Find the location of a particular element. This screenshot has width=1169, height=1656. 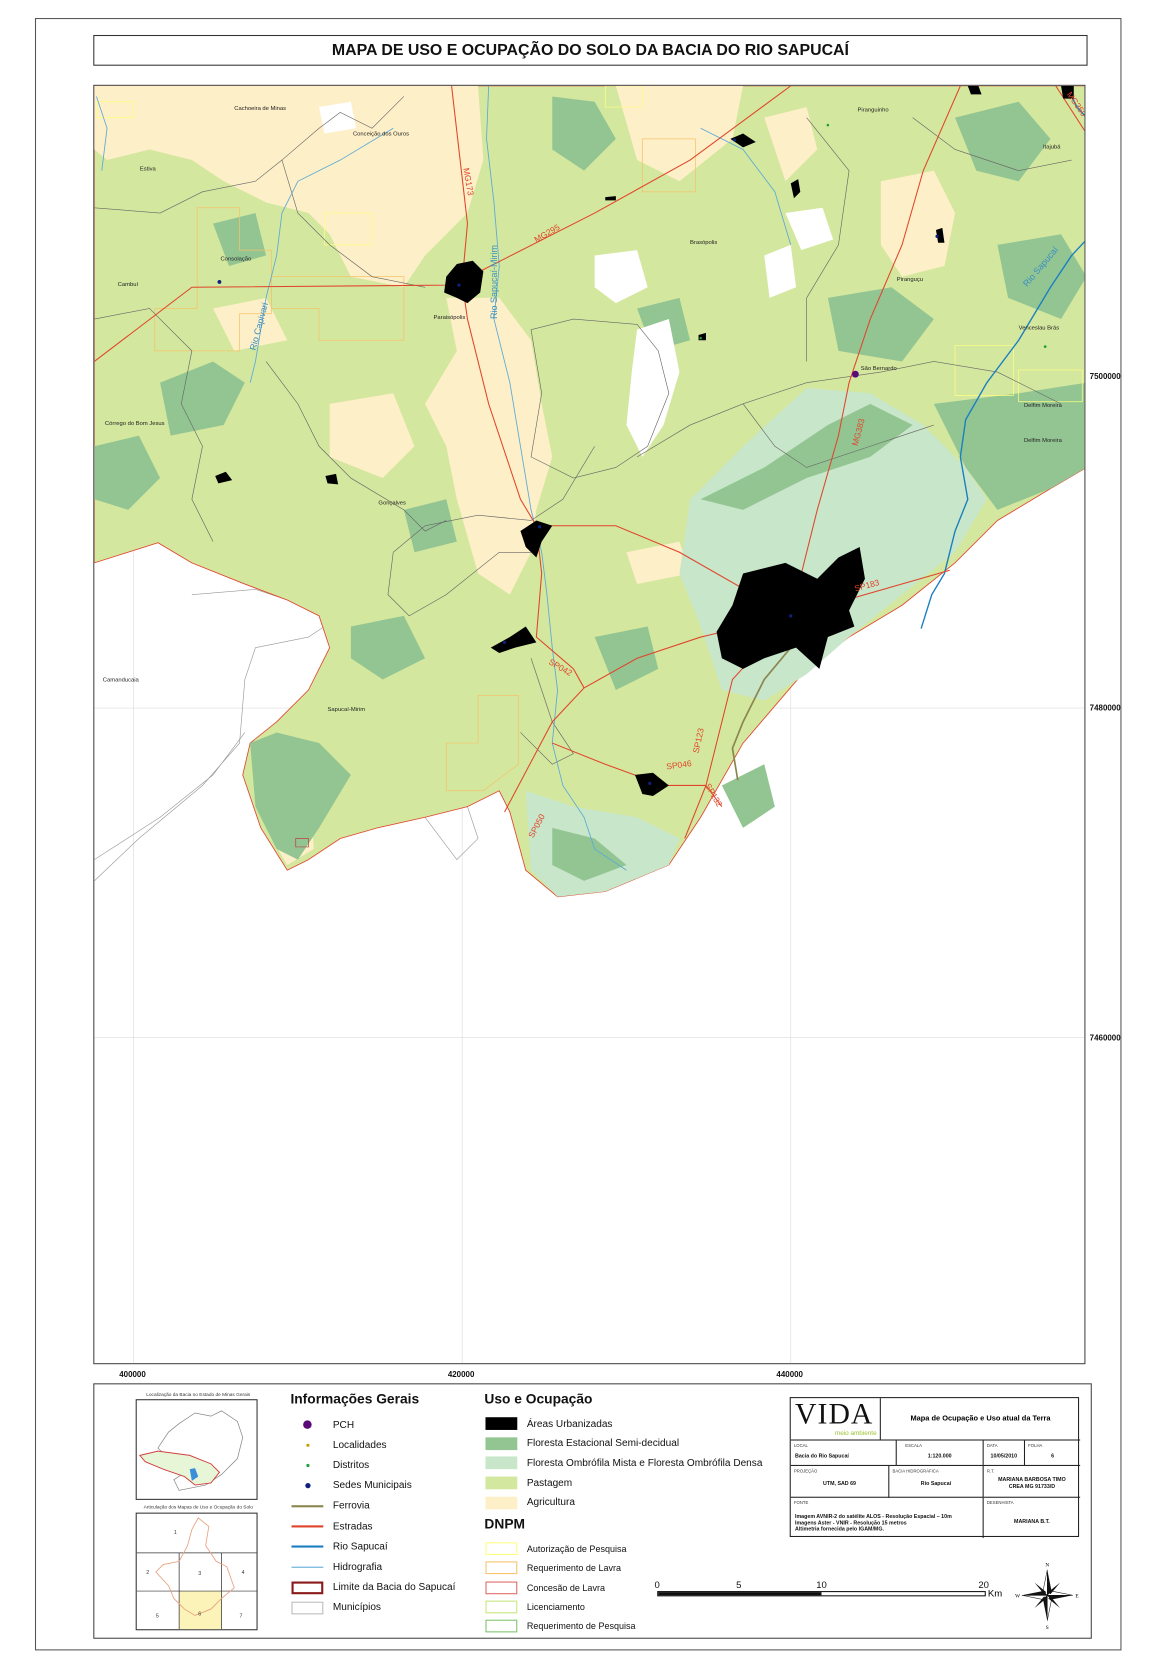

place-label: Itajubá is located at coordinates (1052, 147).